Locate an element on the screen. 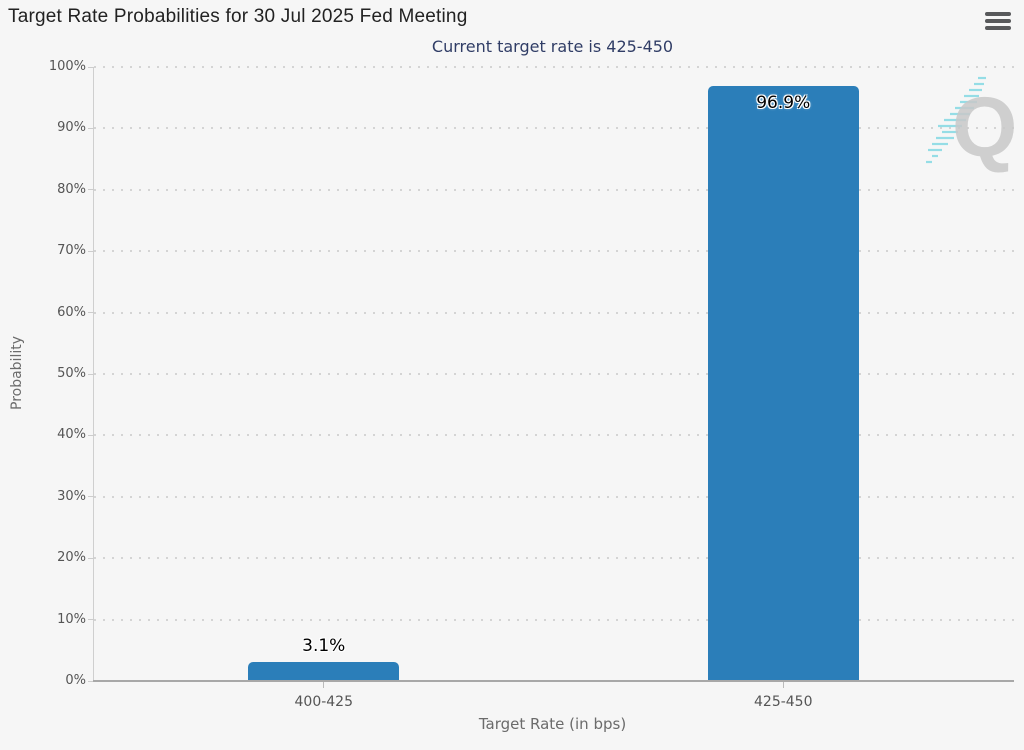 The image size is (1024, 750). chart-menu-button is located at coordinates (998, 21).